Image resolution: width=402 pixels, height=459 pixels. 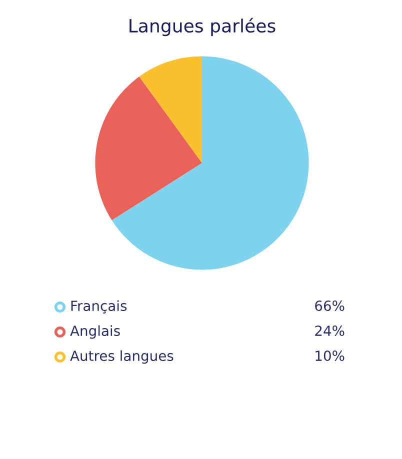 What do you see at coordinates (95, 332) in the screenshot?
I see `legend-label: Anglais` at bounding box center [95, 332].